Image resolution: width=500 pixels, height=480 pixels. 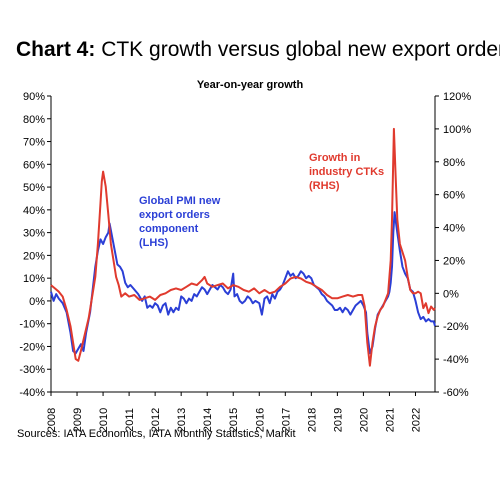 I want to click on x-axis-tick-label: 2018, so click(x=312, y=420).